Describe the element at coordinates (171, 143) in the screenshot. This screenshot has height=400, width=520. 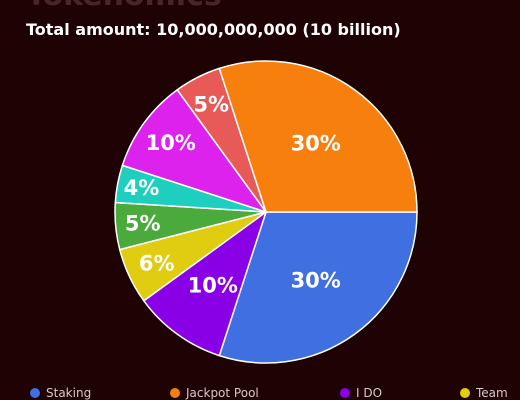
I see `slice-label-5: 10%` at that location.